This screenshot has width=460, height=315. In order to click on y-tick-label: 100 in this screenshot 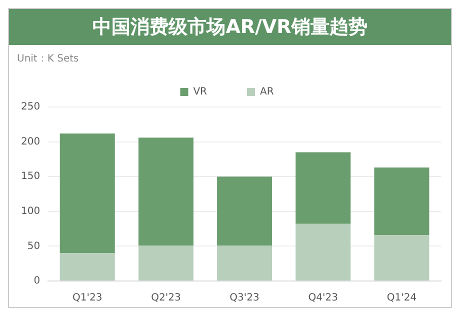, I will do `click(30, 211)`.